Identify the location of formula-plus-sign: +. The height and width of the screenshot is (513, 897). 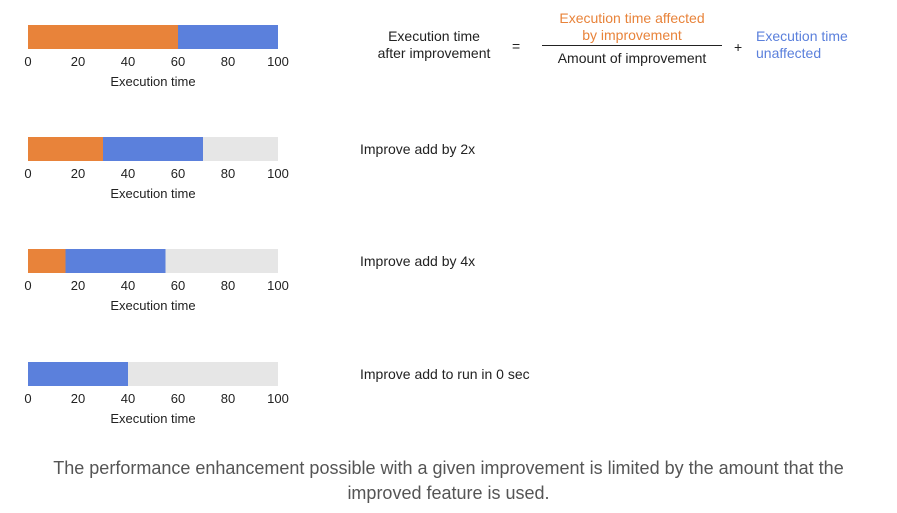
(738, 47).